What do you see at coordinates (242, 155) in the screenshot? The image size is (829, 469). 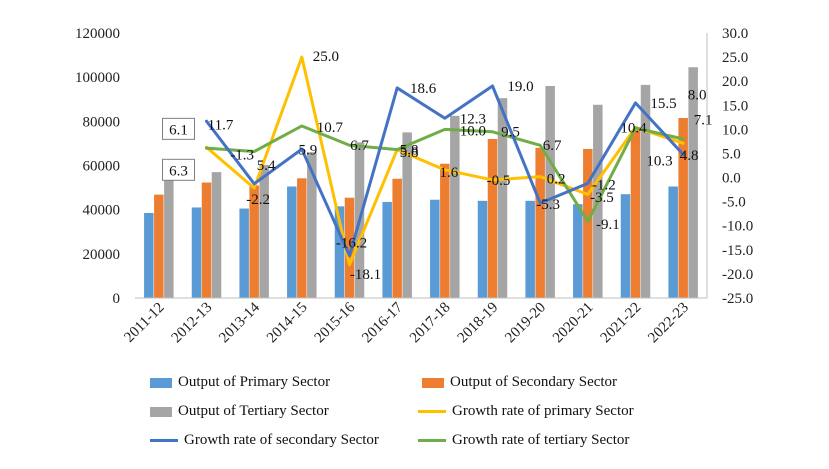 I see `data-label: -1.3` at bounding box center [242, 155].